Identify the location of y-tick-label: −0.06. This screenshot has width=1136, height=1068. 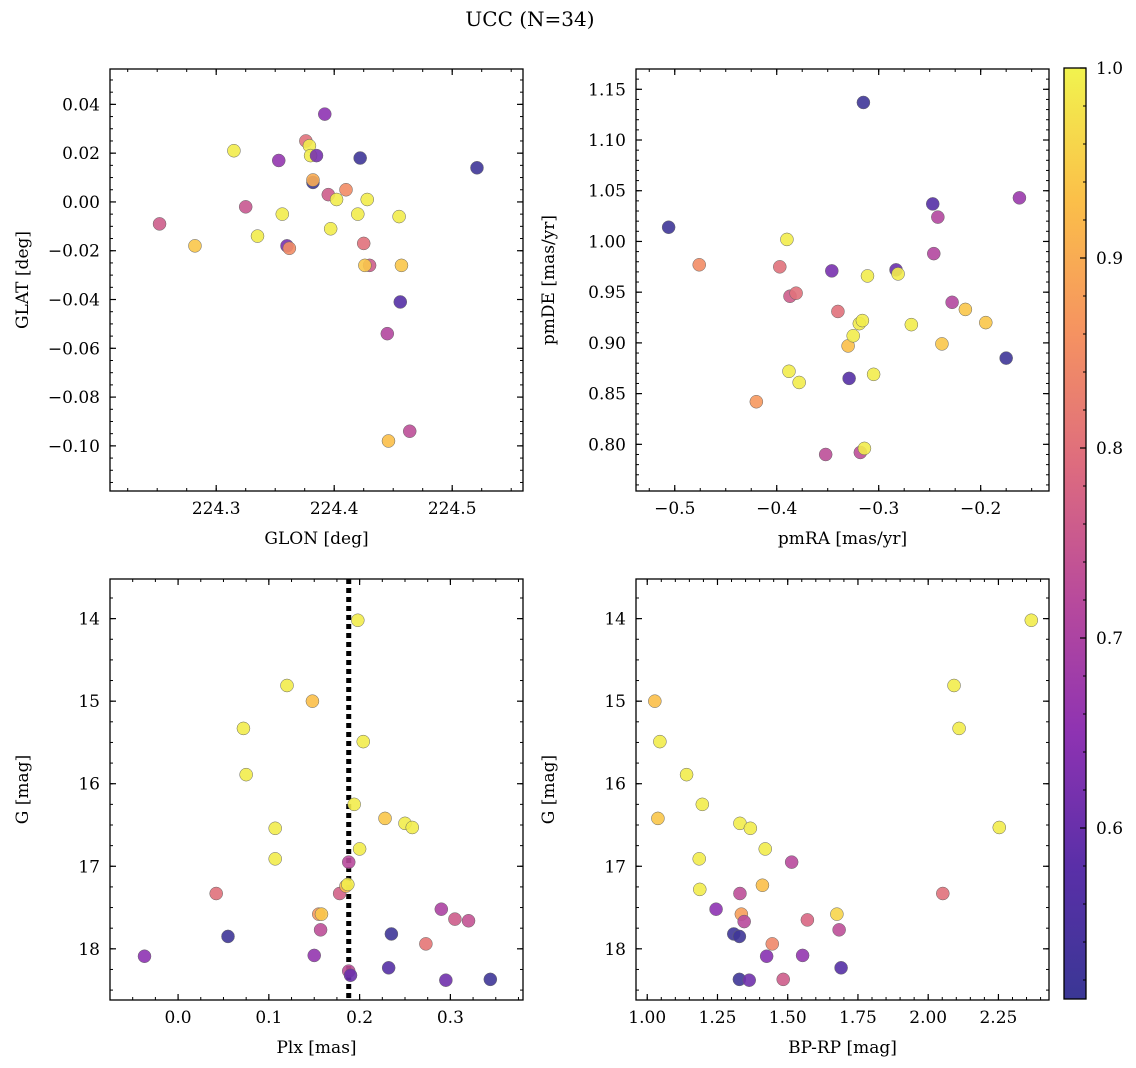
(74, 349).